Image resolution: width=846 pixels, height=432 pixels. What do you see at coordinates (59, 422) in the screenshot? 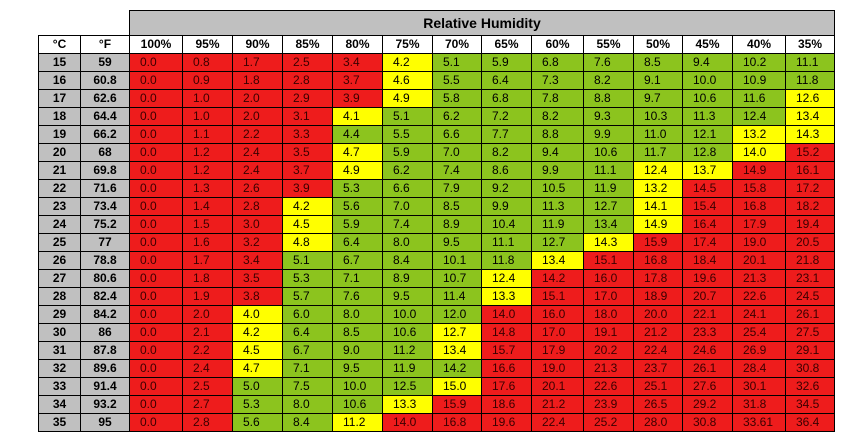
I see `celsius-cell: 35` at bounding box center [59, 422].